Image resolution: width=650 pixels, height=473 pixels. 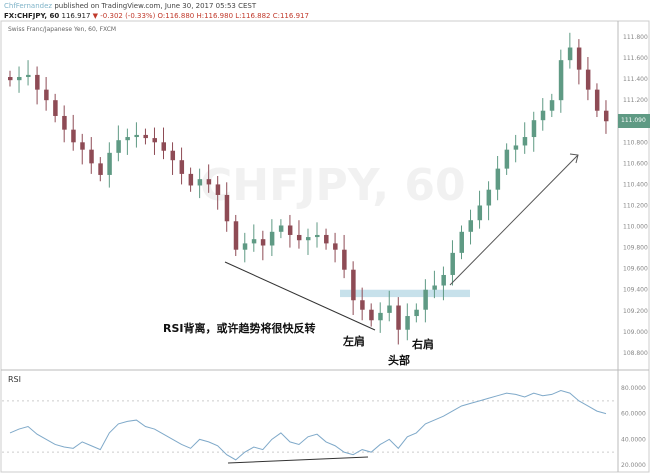 What do you see at coordinates (176, 16) in the screenshot?
I see `open: O:116.880` at bounding box center [176, 16].